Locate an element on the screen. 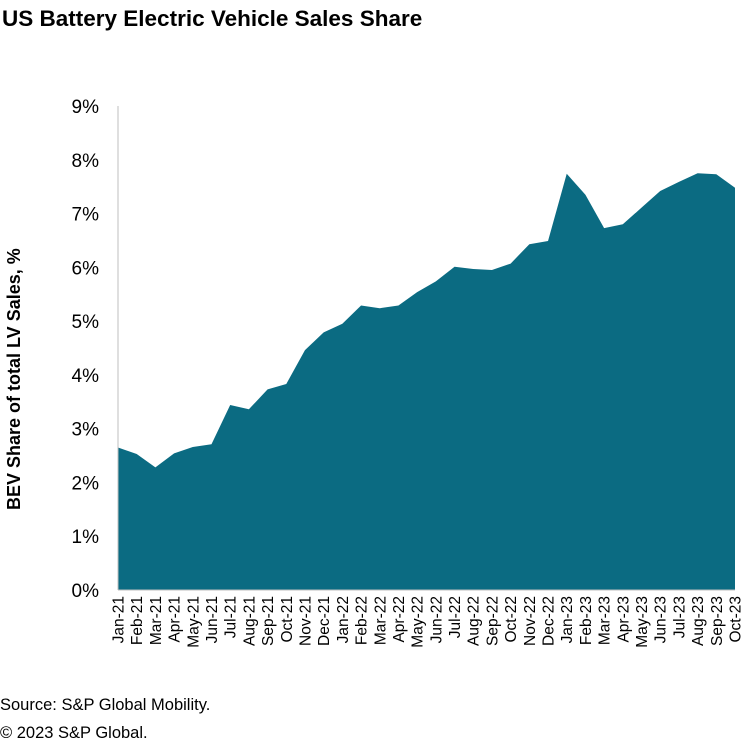 This screenshot has width=748, height=750. y-tick-label: 6% is located at coordinates (86, 268).